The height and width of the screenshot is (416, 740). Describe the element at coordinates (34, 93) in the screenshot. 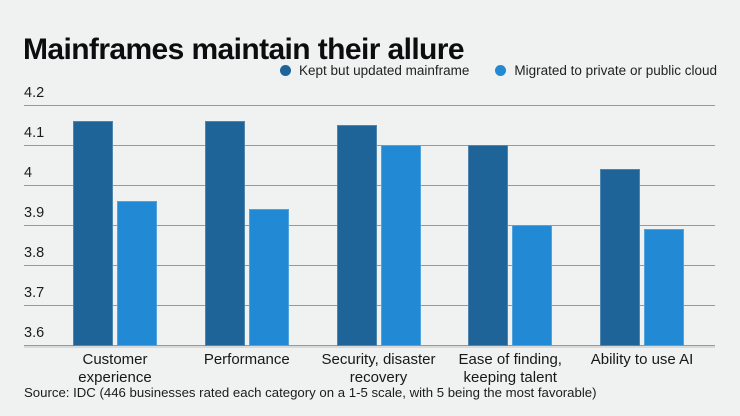

I see `y-tick-label: 4.2` at that location.